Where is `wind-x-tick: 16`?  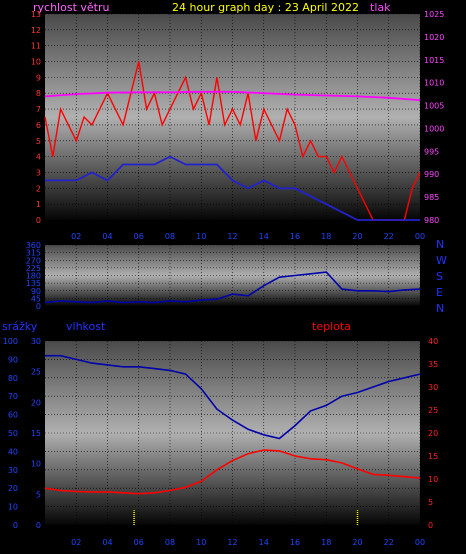 wind-x-tick: 16 is located at coordinates (295, 236).